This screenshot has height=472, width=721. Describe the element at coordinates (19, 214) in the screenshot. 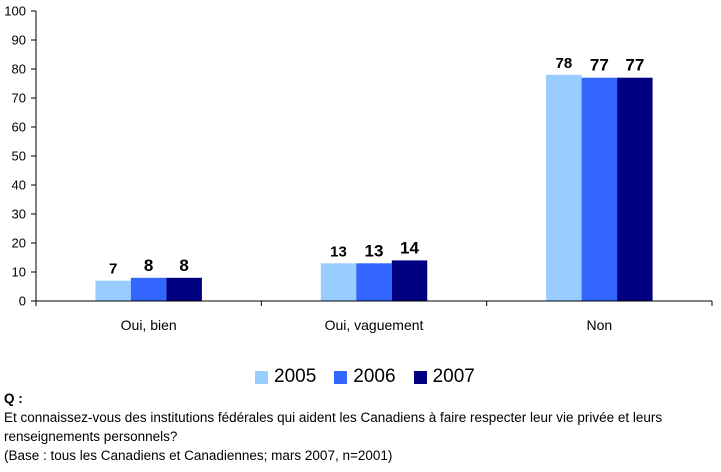

I see `y-tick-label: 30` at that location.